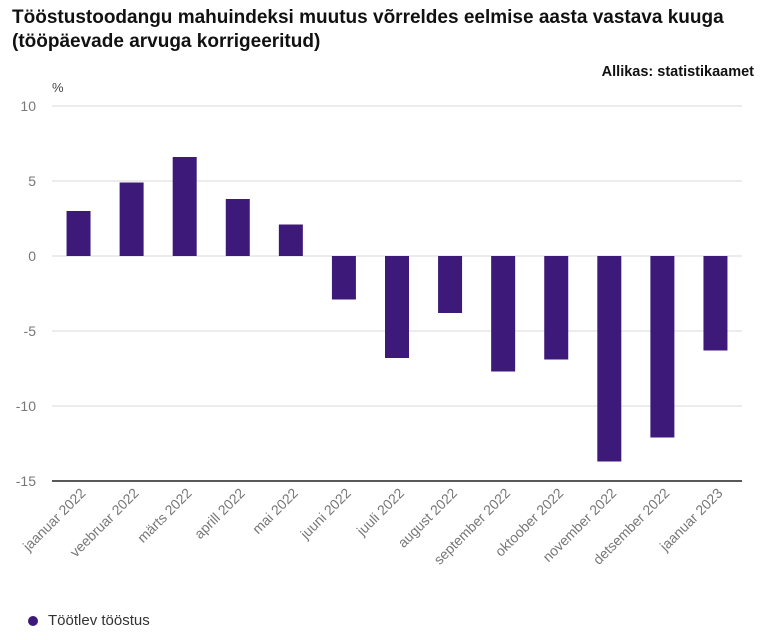 The width and height of the screenshot is (768, 640). Describe the element at coordinates (275, 511) in the screenshot. I see `x-tick-label: mai 2022` at that location.